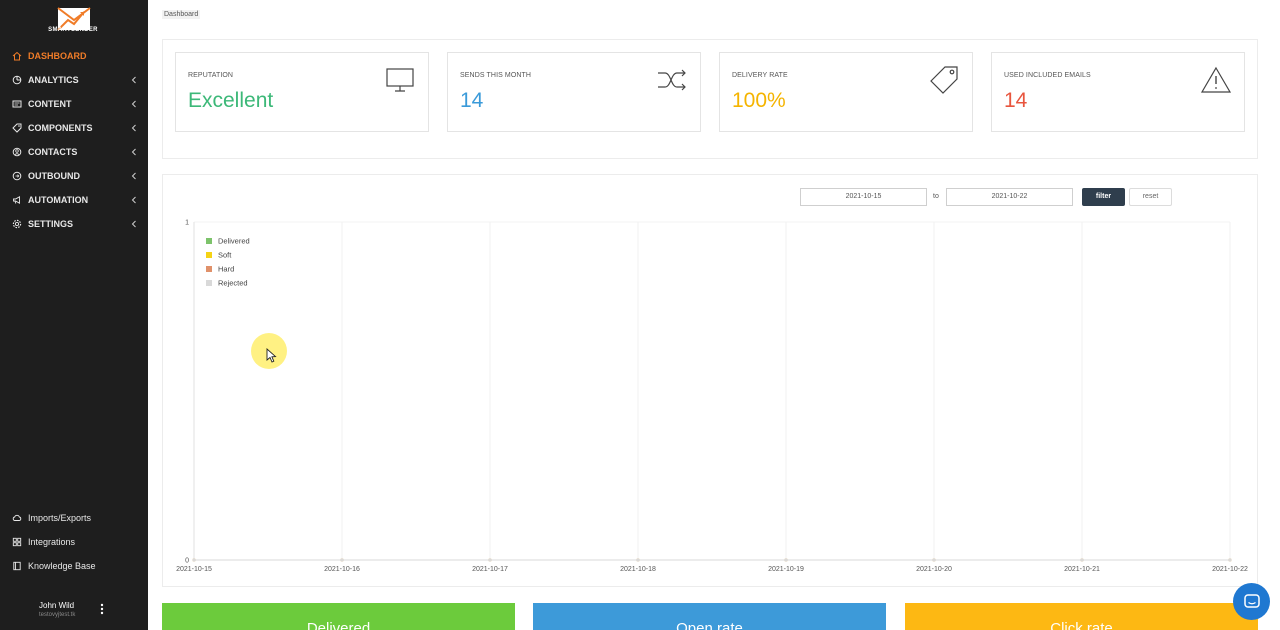  I want to click on user-name: John Wild, so click(57, 605).